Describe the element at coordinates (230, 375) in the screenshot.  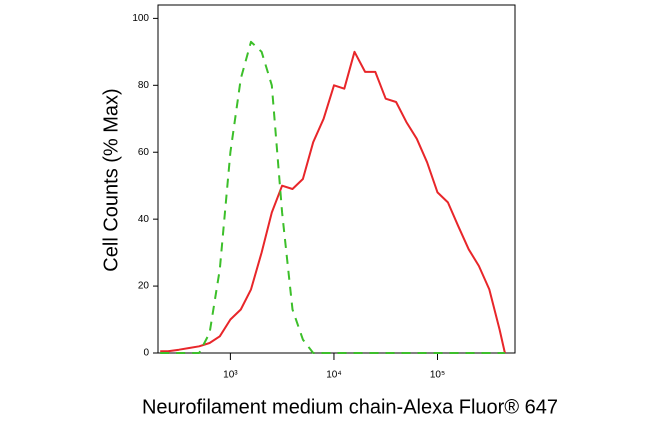
I see `x-tick-label: 10³` at that location.